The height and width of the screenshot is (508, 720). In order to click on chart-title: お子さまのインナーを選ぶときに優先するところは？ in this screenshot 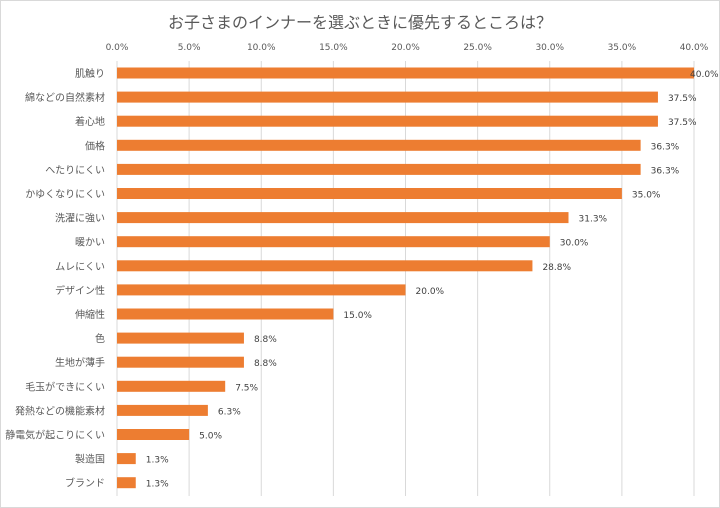, I will do `click(359, 22)`.